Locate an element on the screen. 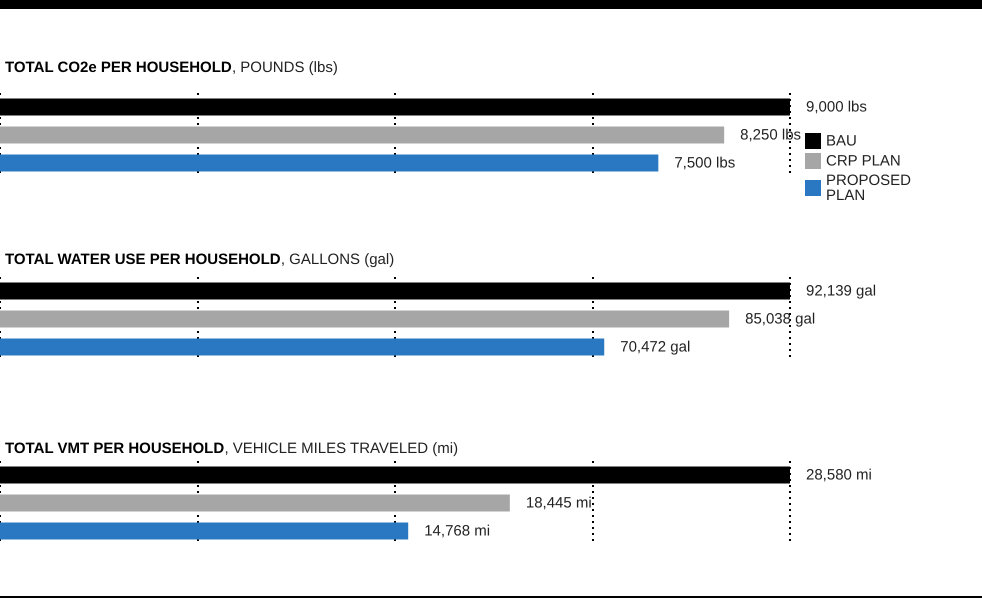  data-label: 14,768 mi is located at coordinates (457, 531).